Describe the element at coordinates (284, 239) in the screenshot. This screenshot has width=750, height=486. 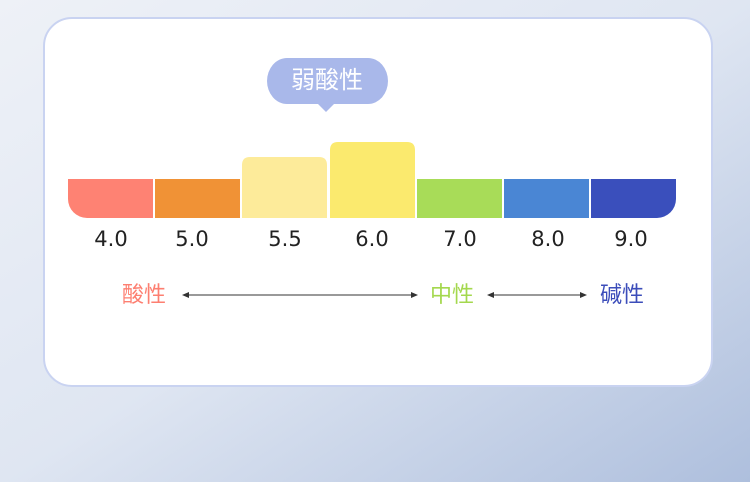
I see `scale-label: 5.5` at that location.